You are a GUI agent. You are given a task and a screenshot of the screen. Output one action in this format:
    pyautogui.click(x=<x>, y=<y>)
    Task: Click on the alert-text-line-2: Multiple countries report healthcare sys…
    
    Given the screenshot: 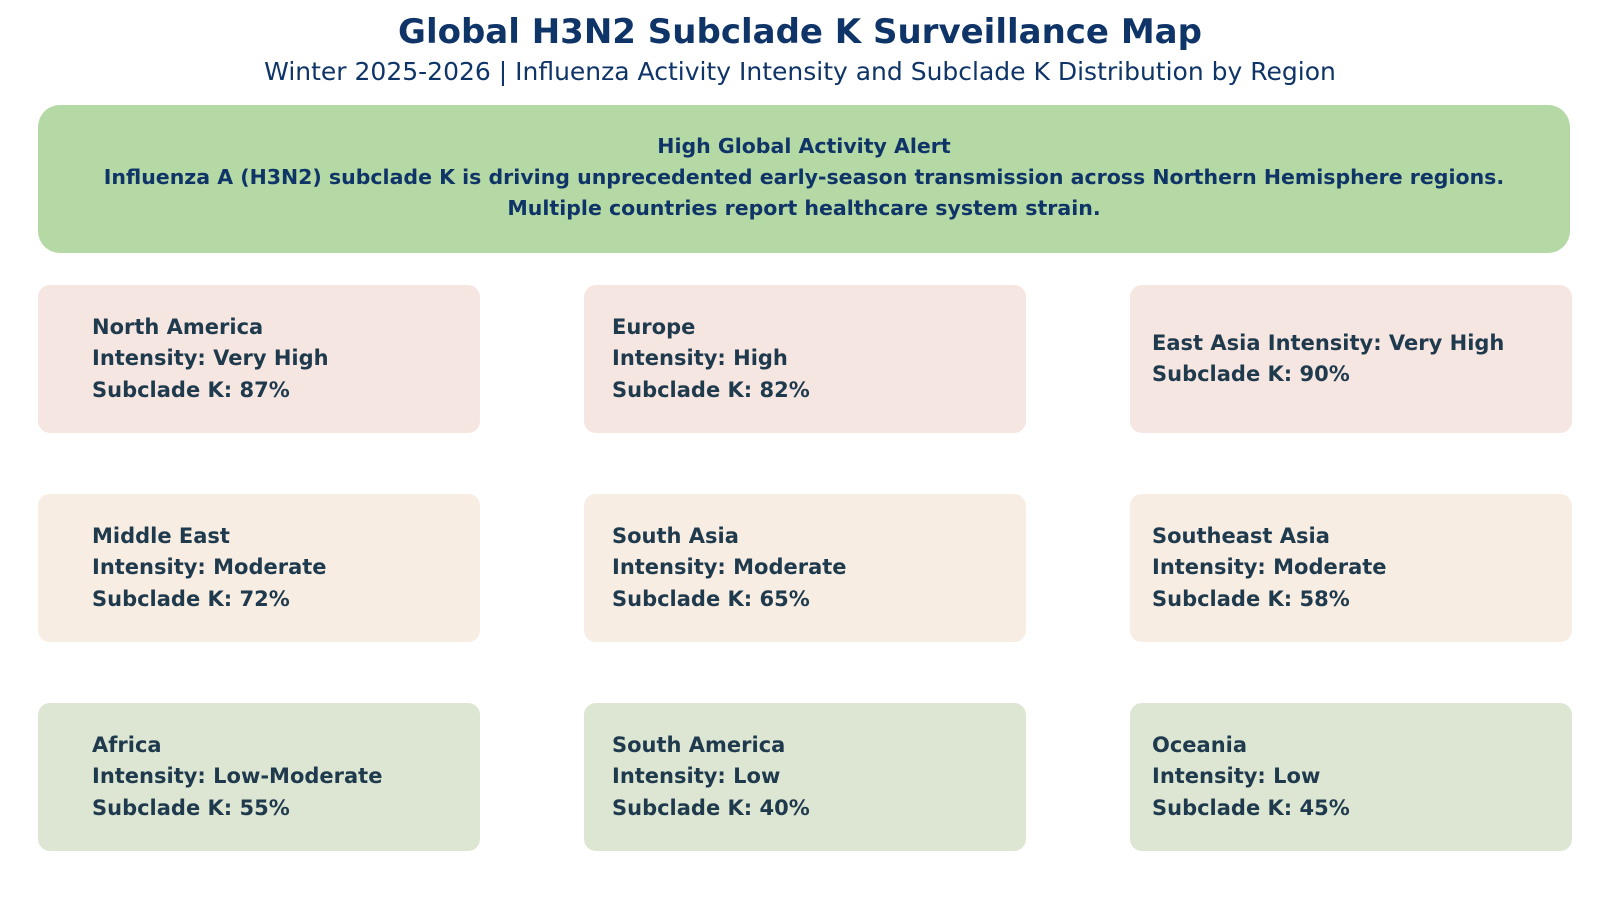 What is the action you would take?
    pyautogui.click(x=804, y=208)
    